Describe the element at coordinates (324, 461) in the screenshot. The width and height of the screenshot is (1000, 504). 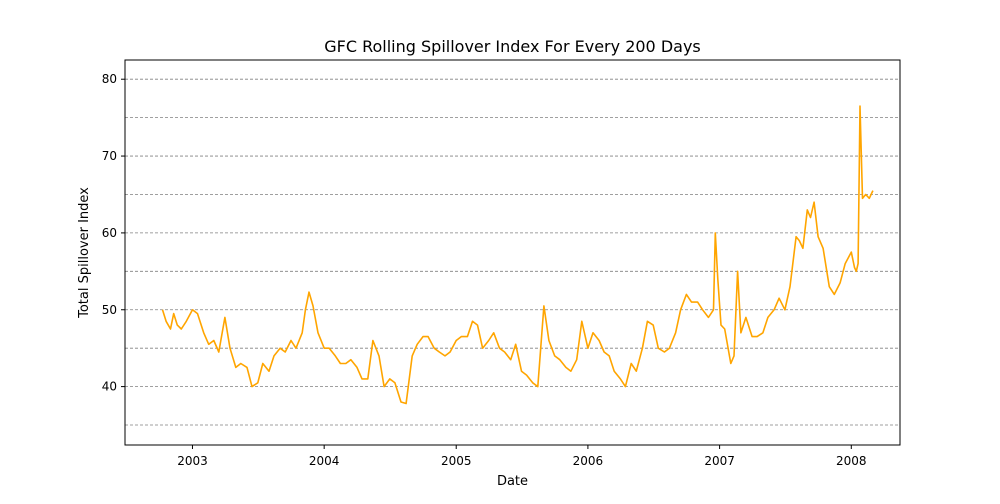
I see `x-tick-label: 2004` at that location.